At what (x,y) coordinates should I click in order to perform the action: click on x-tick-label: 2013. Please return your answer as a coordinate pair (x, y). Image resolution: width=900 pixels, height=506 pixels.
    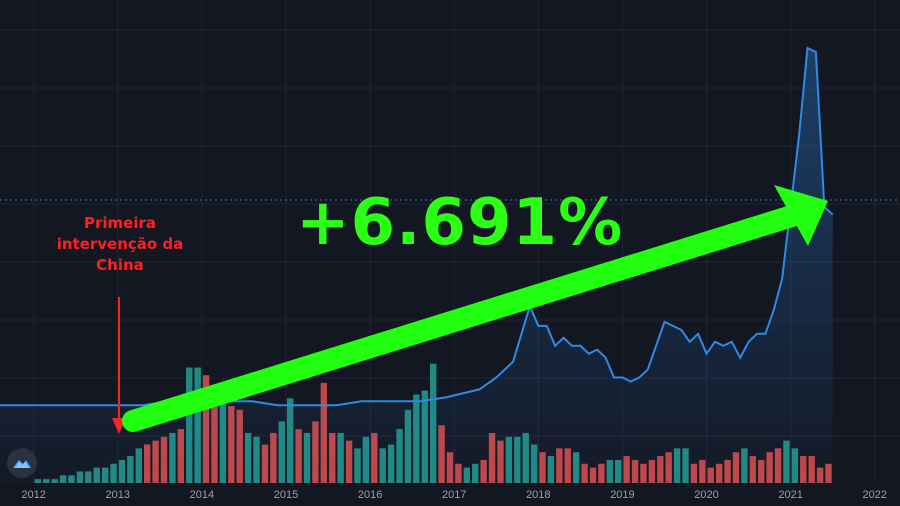
    Looking at the image, I should click on (118, 495).